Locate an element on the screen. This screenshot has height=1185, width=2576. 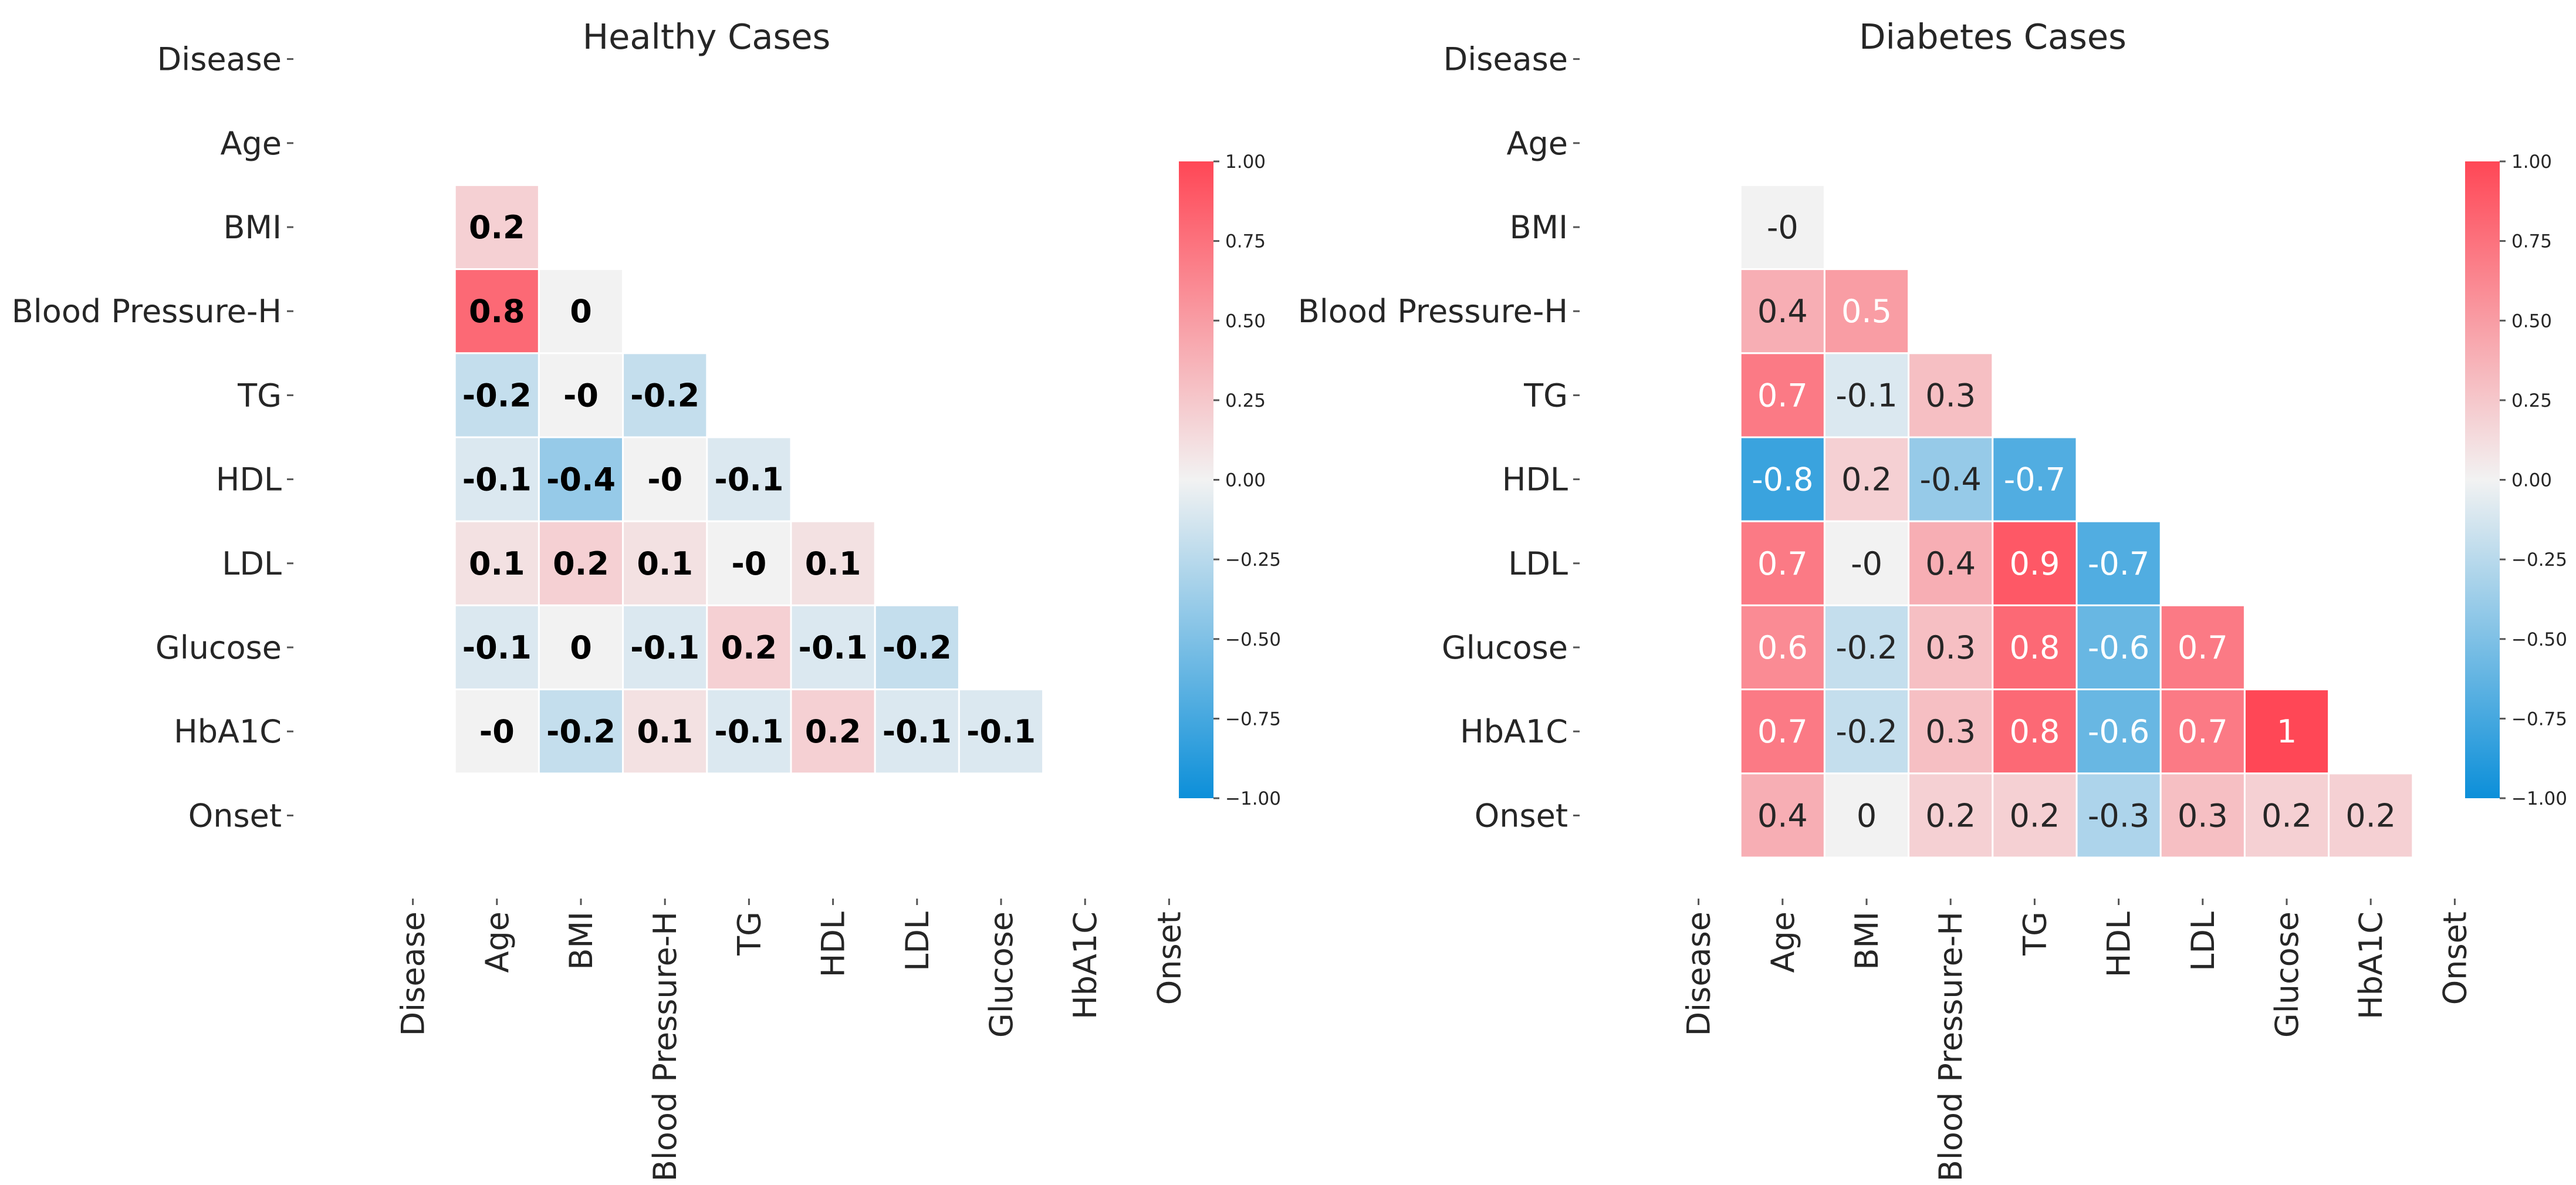
heatmap-cell-hba1c-glucose is located at coordinates (1001, 731).